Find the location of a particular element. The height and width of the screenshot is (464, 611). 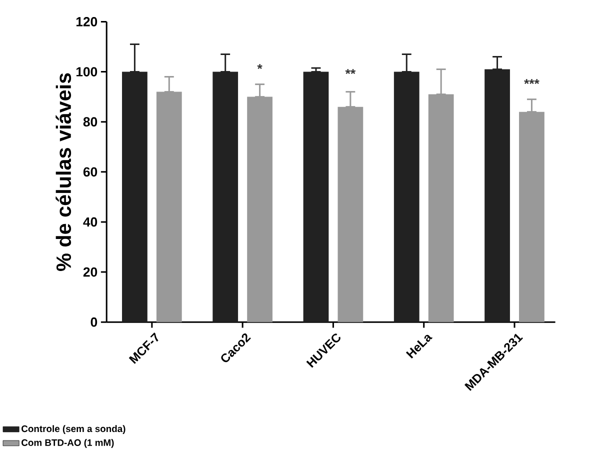

bar is located at coordinates (316, 197).